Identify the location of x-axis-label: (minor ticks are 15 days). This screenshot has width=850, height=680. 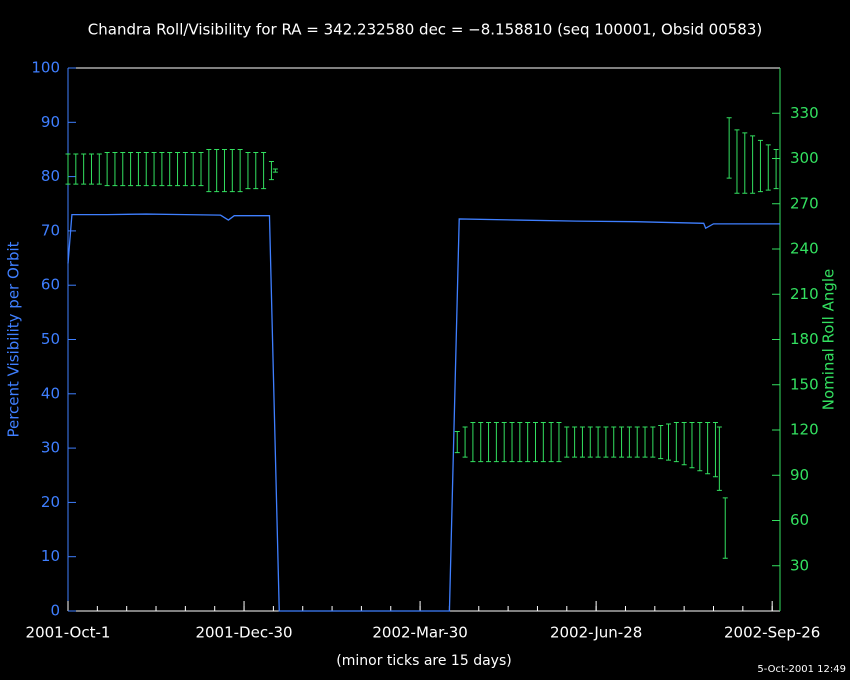
(423, 661).